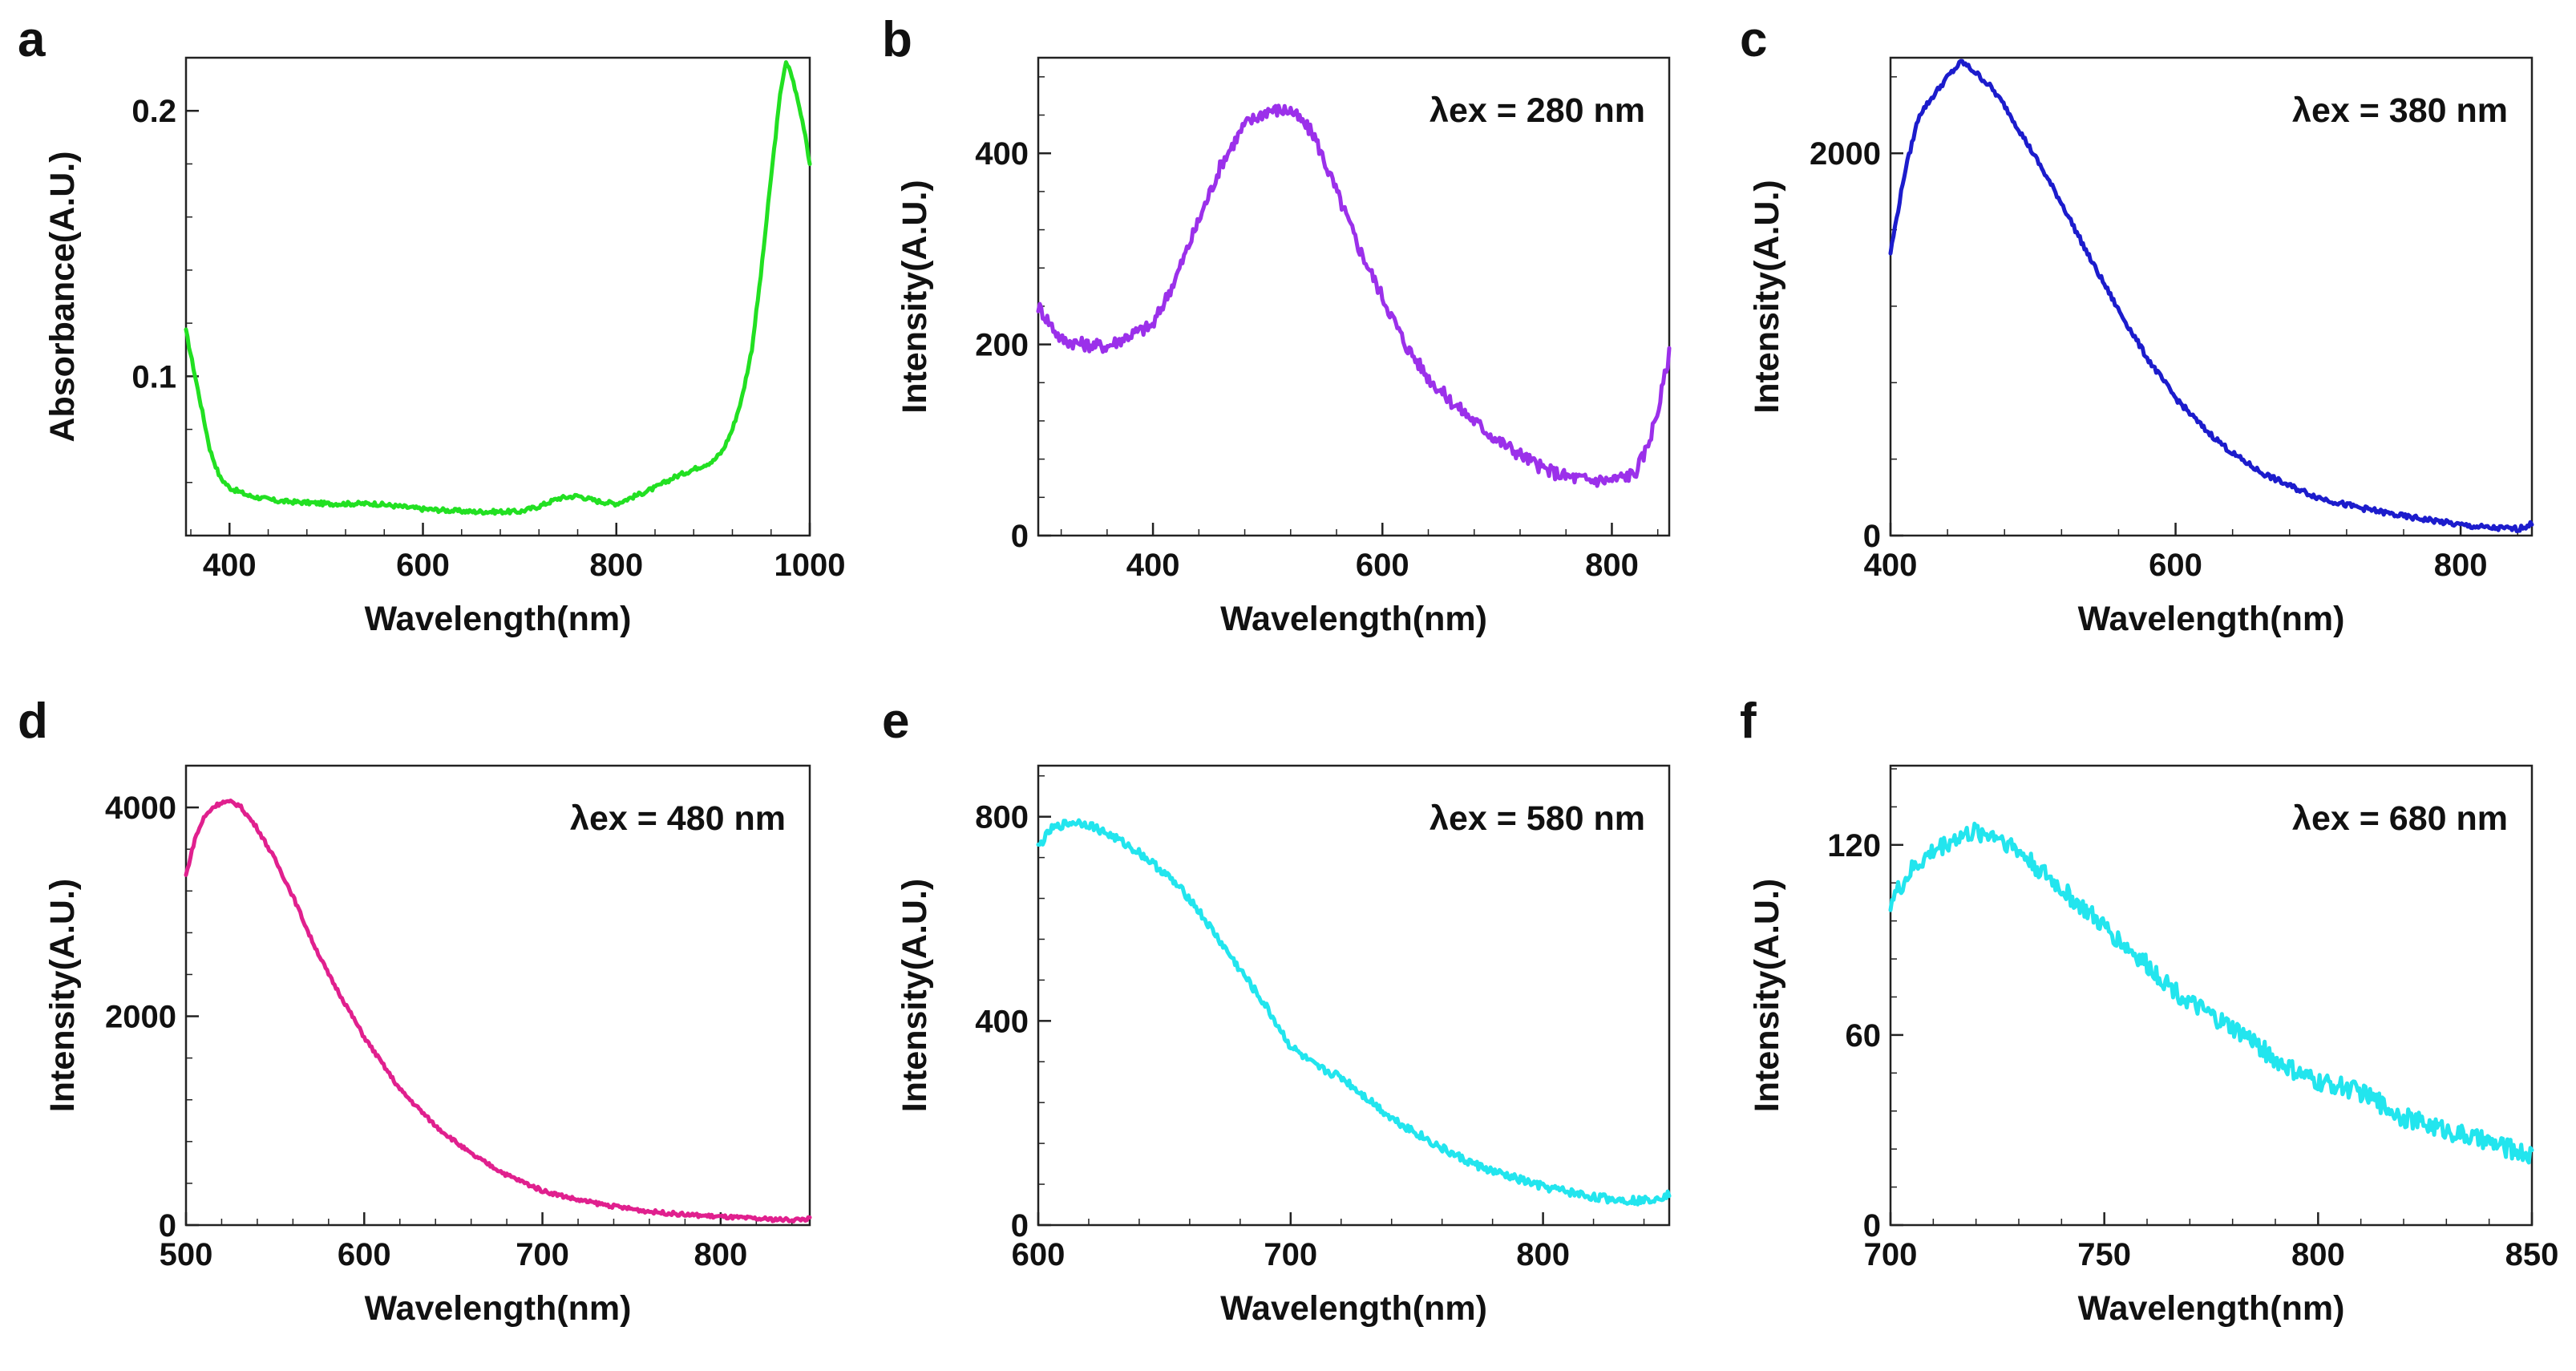  I want to click on y-tick-label: 120, so click(1854, 845).